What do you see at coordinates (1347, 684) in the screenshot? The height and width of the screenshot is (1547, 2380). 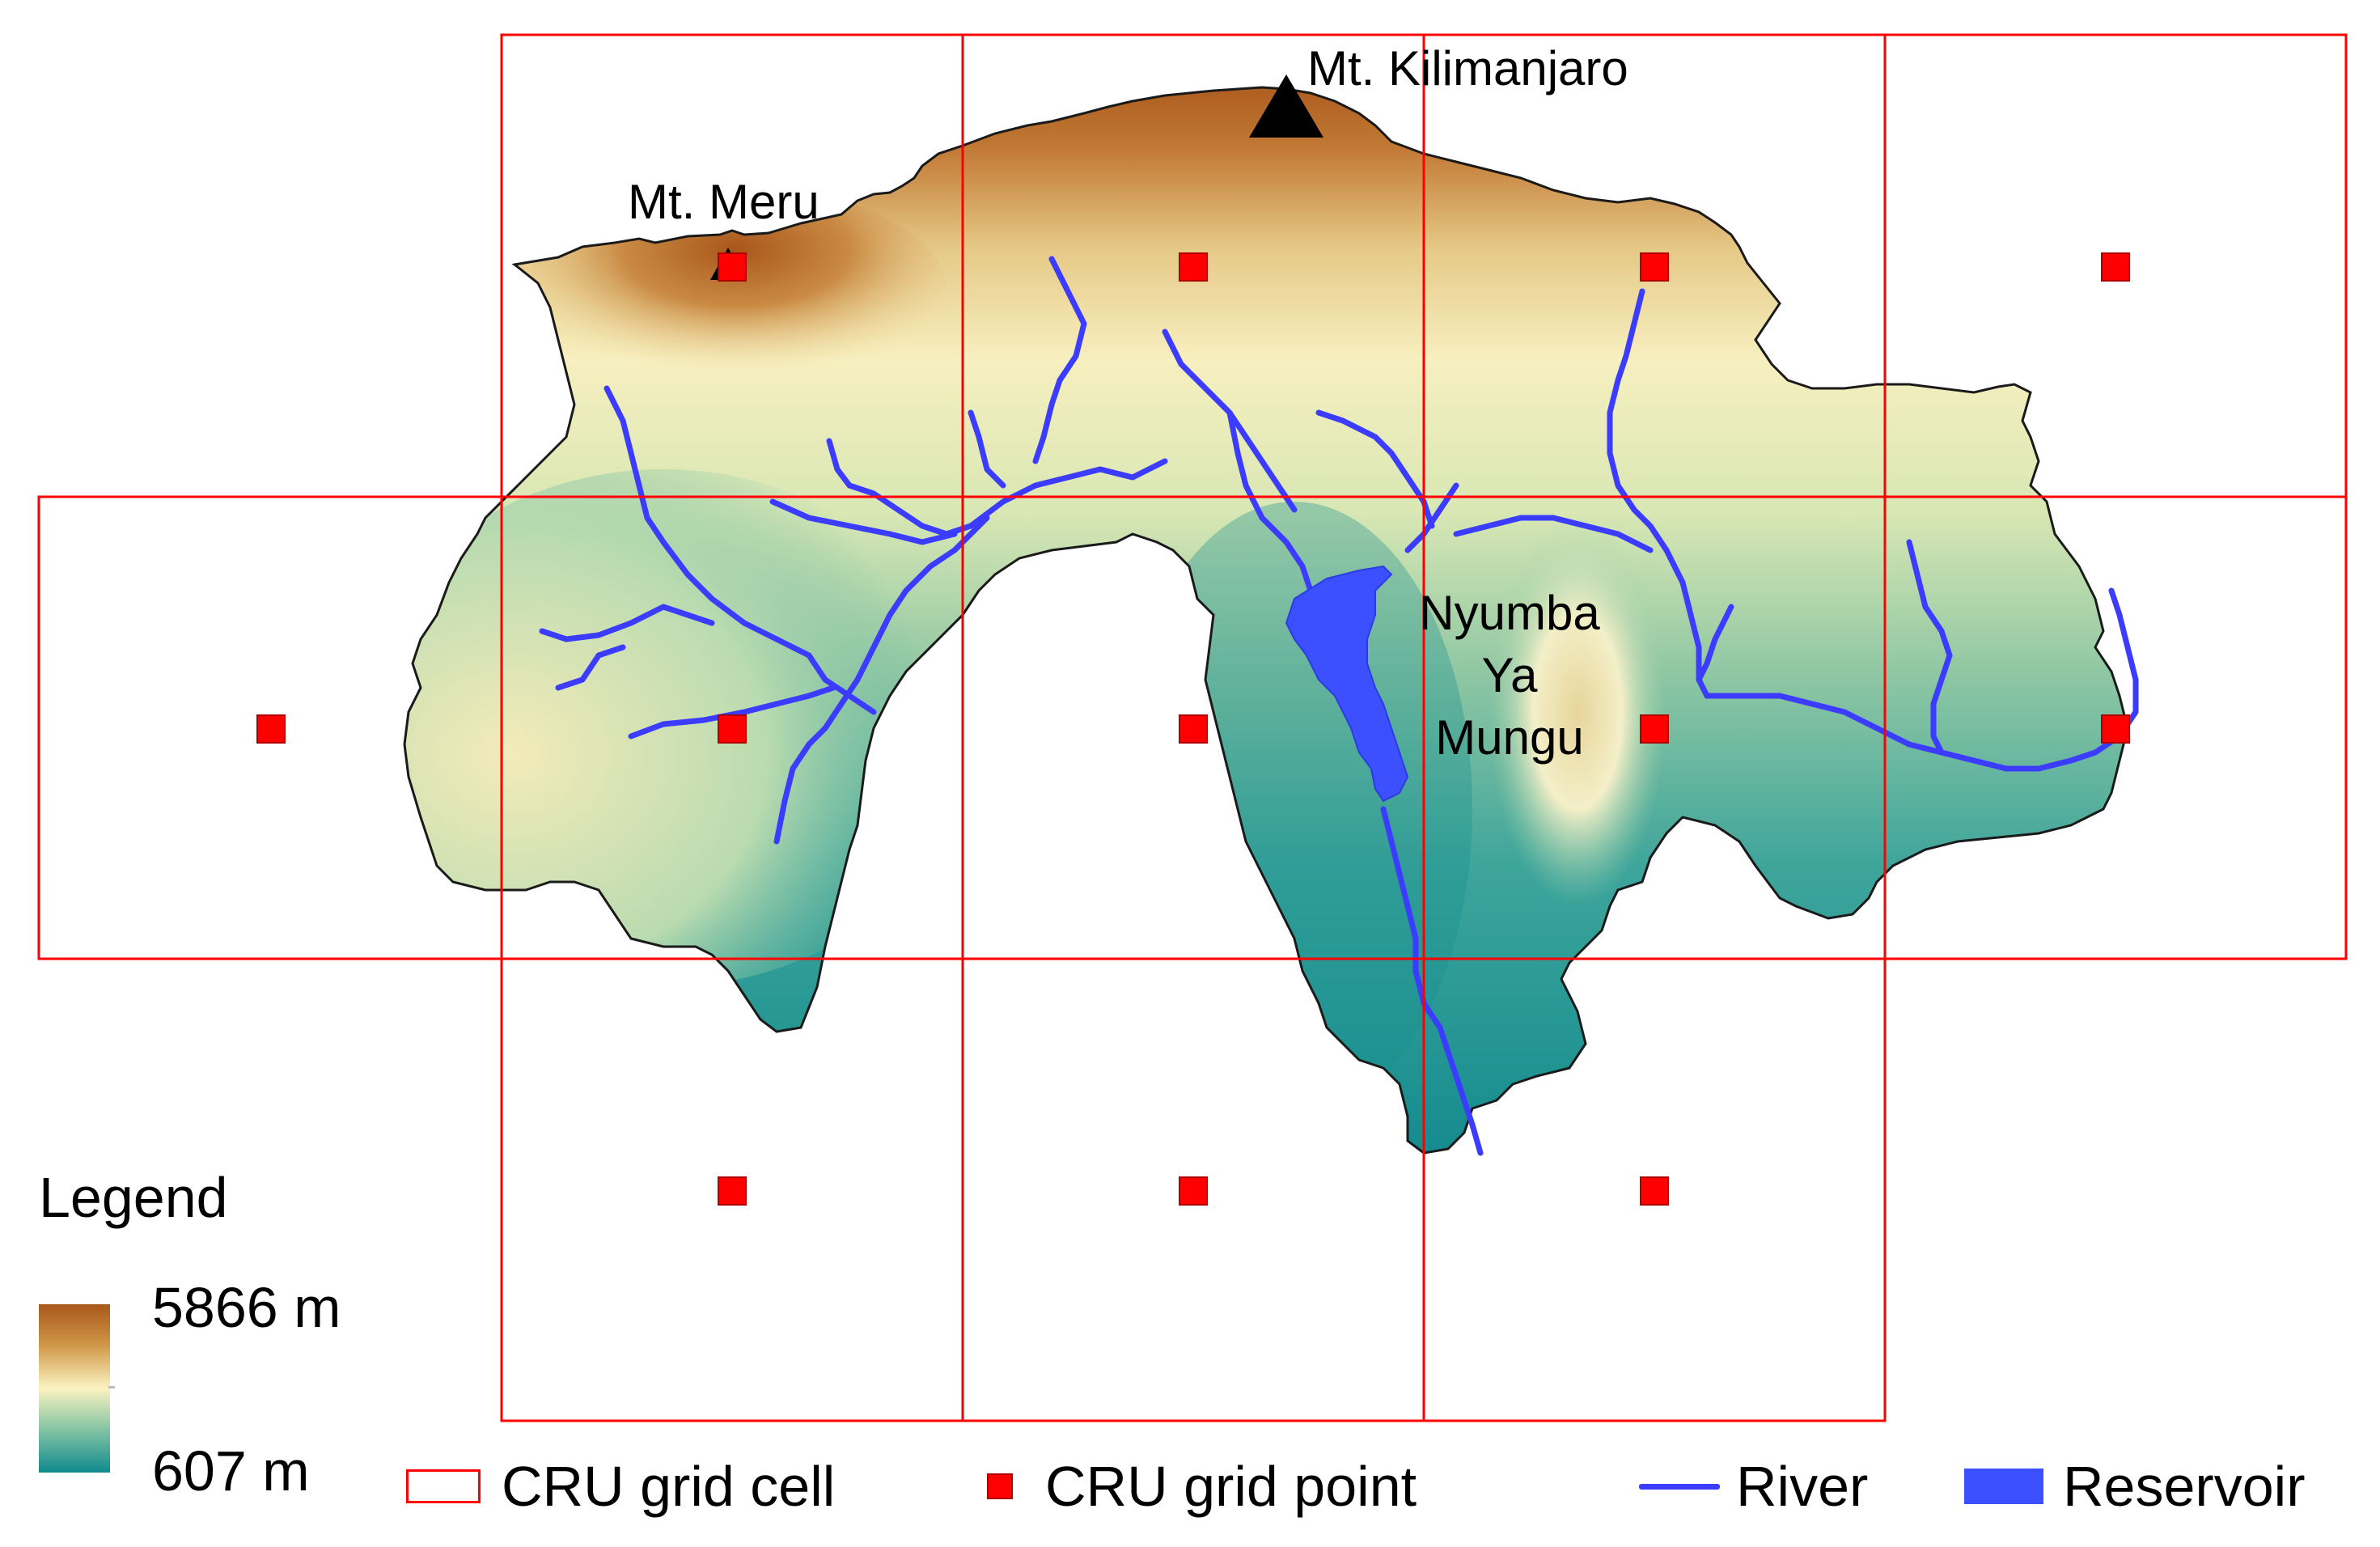 I see `reservoir-nyumba-ya-mungu` at bounding box center [1347, 684].